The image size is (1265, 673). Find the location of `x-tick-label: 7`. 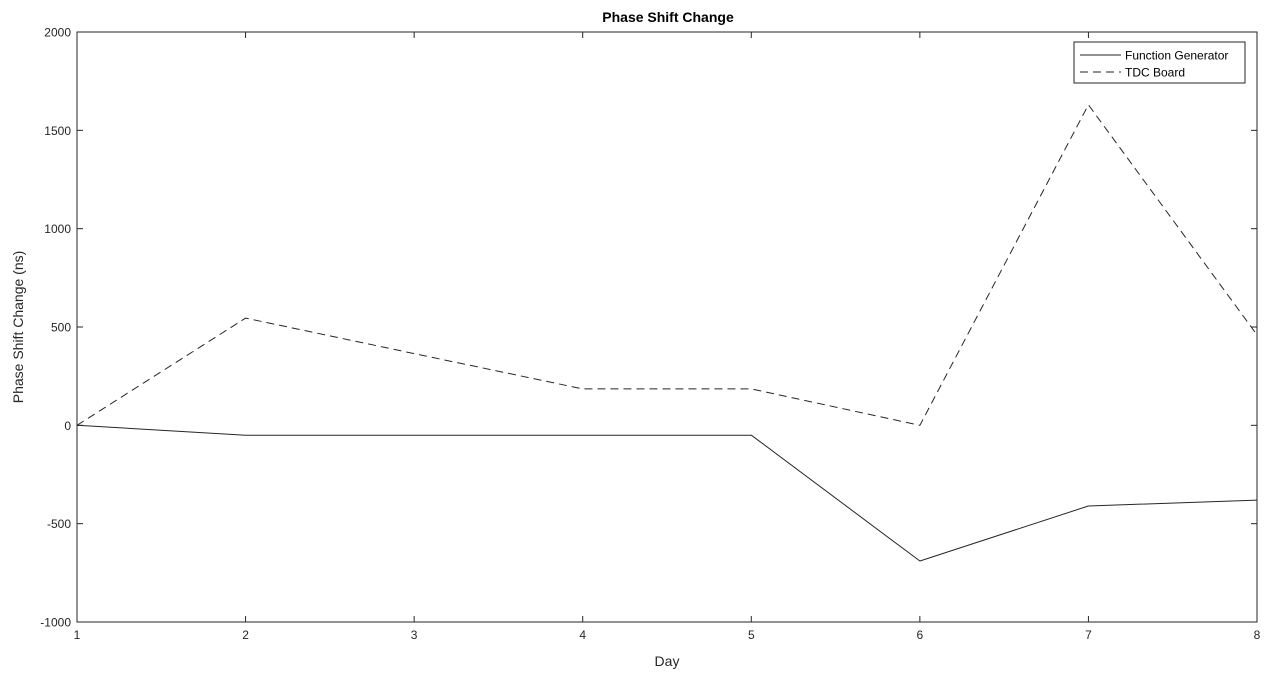

x-tick-label: 7 is located at coordinates (1088, 635).